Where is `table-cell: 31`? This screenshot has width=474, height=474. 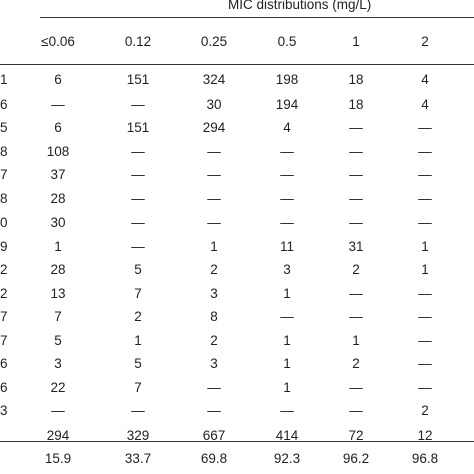 table-cell: 31 is located at coordinates (356, 246).